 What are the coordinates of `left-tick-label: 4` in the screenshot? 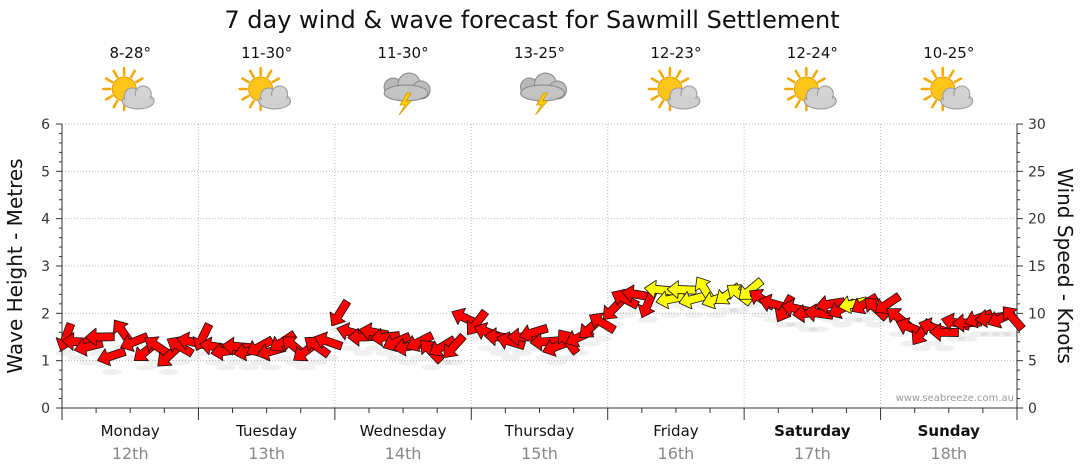 It's located at (45, 220).